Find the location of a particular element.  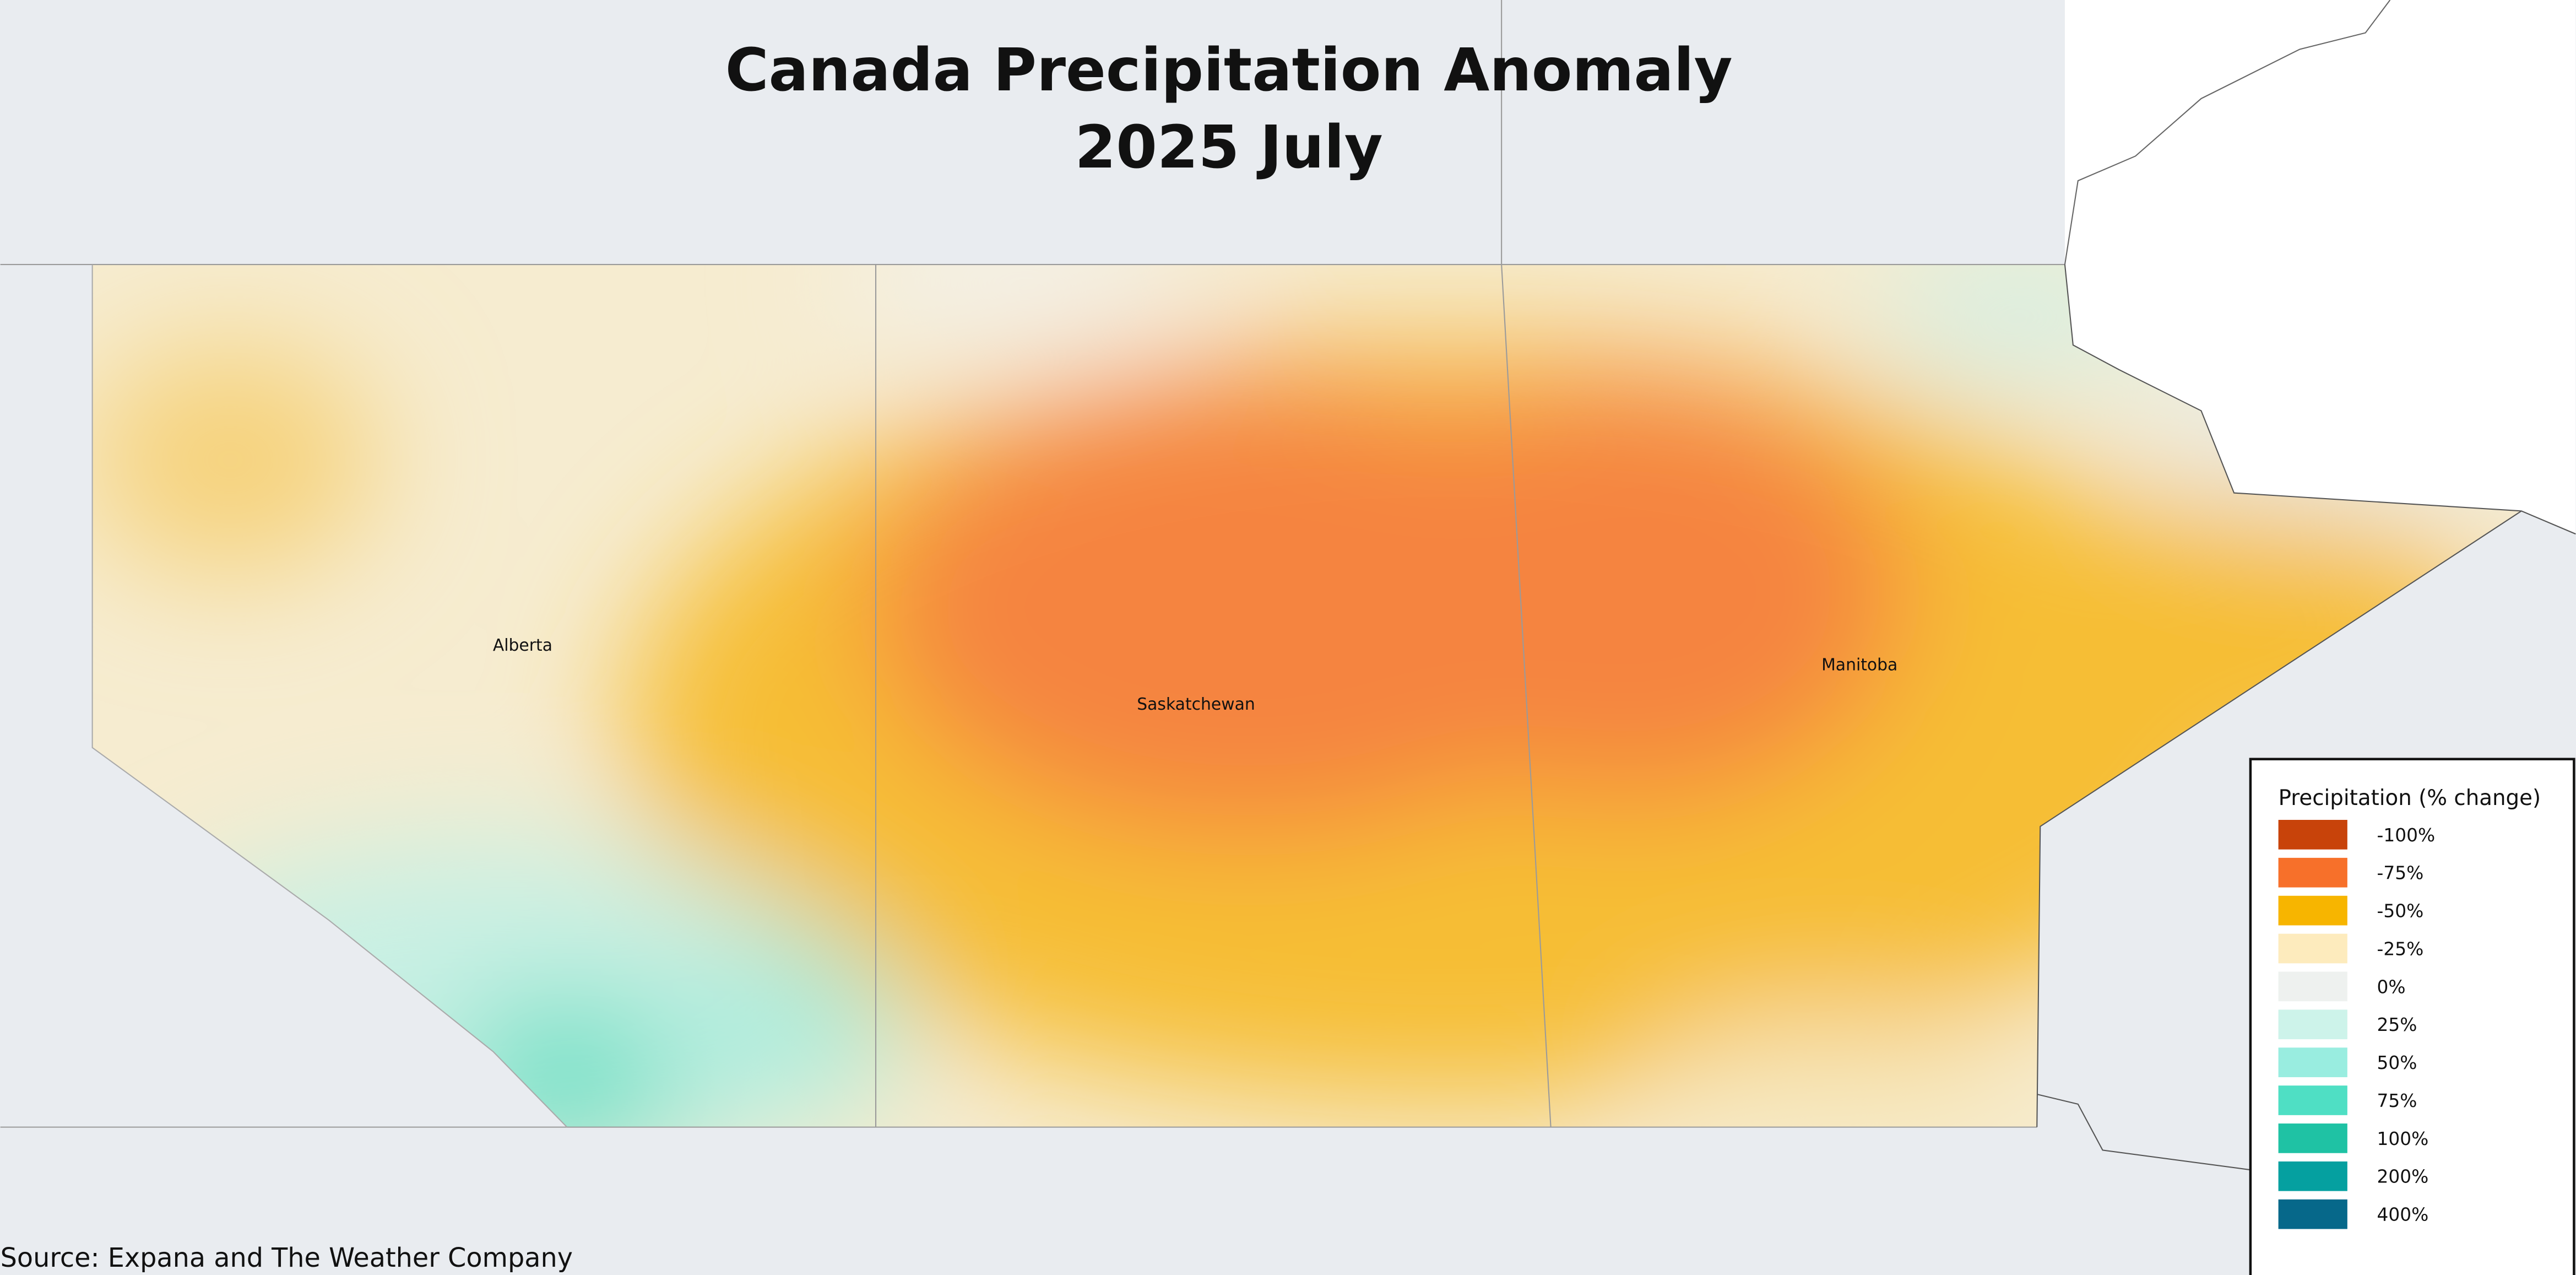

legend-label: 0% is located at coordinates (2392, 986).